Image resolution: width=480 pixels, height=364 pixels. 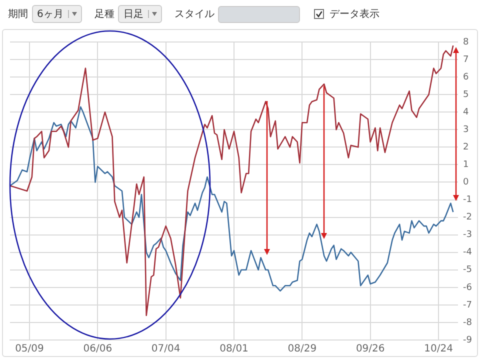 I want to click on y-tick-label: 8, so click(x=466, y=42).